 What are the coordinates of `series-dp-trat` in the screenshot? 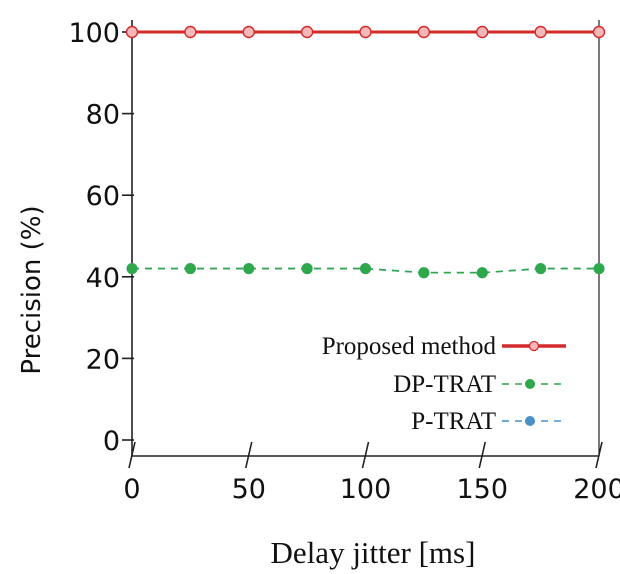 It's located at (365, 271).